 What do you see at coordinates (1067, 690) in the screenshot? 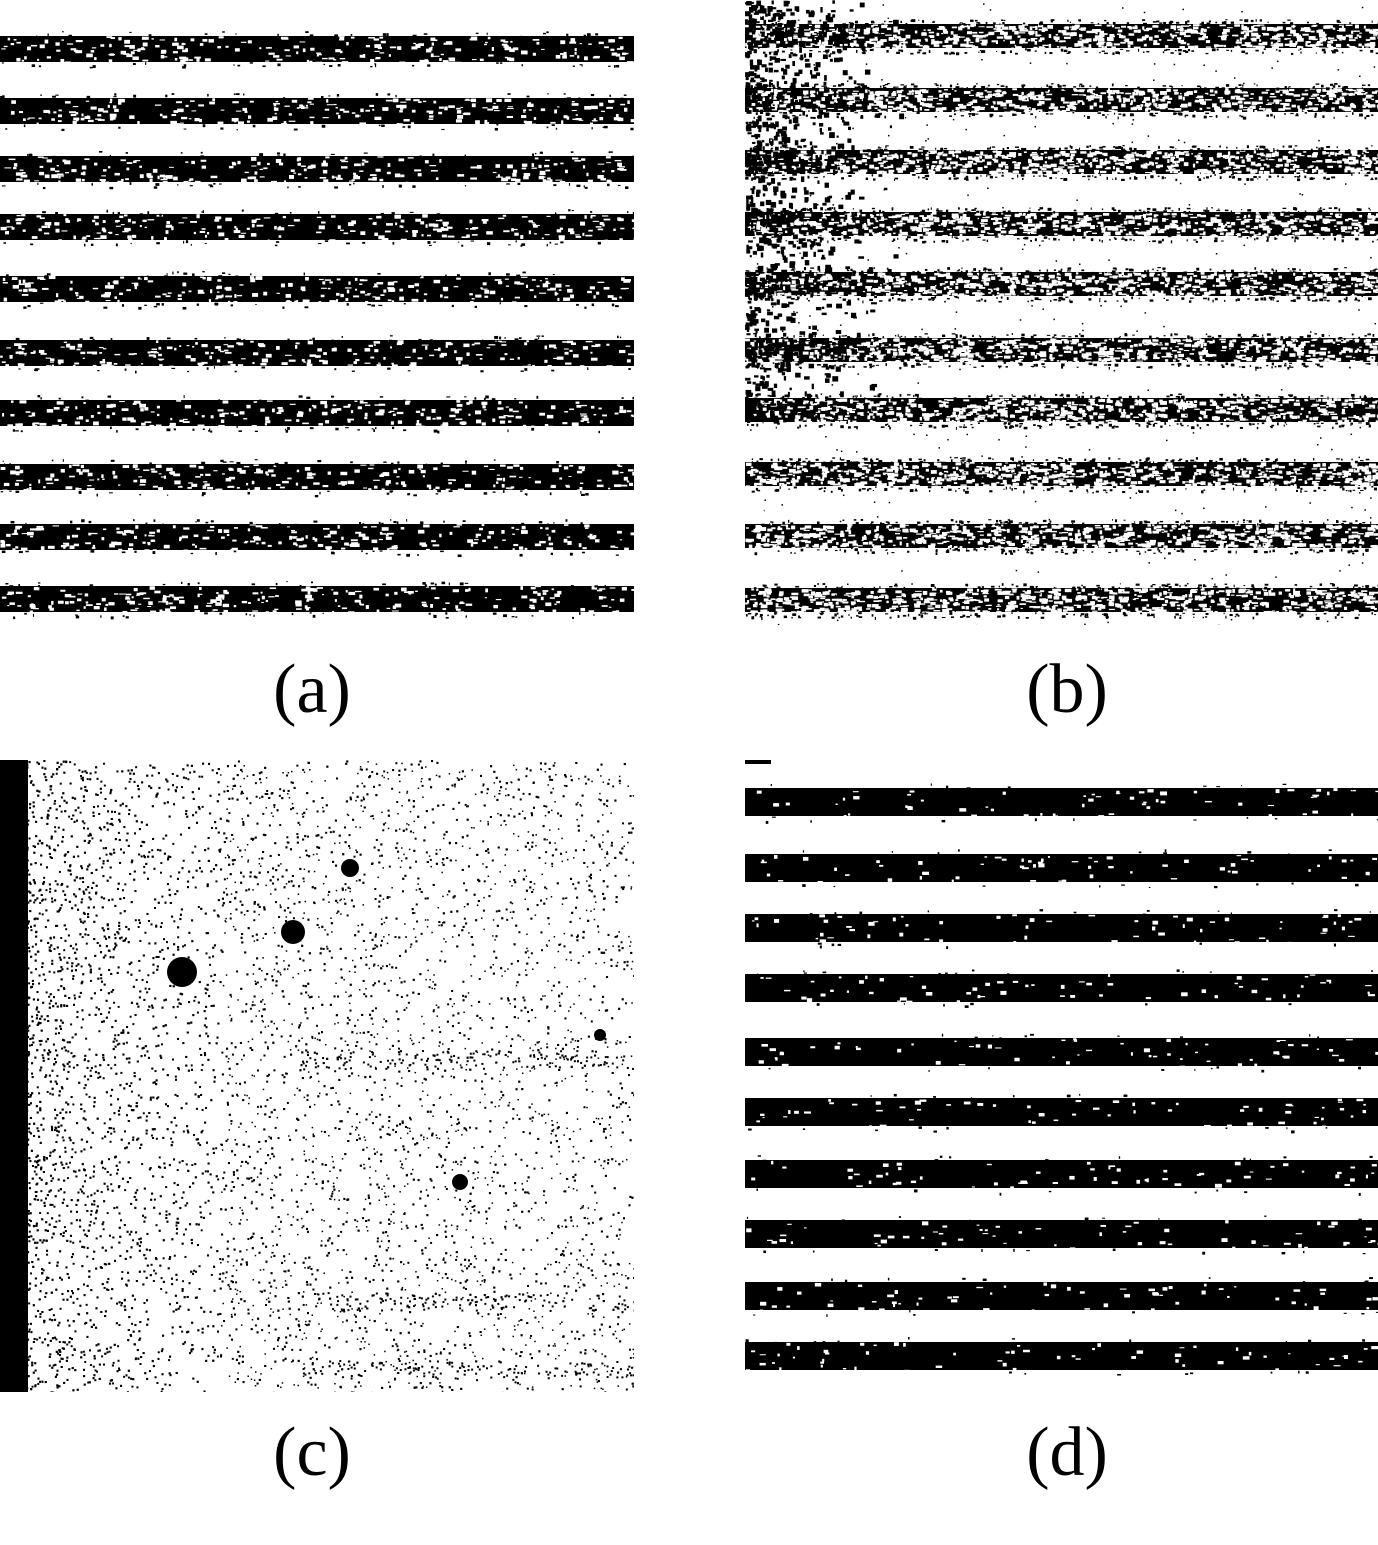
I see `caption-b: (b)` at bounding box center [1067, 690].